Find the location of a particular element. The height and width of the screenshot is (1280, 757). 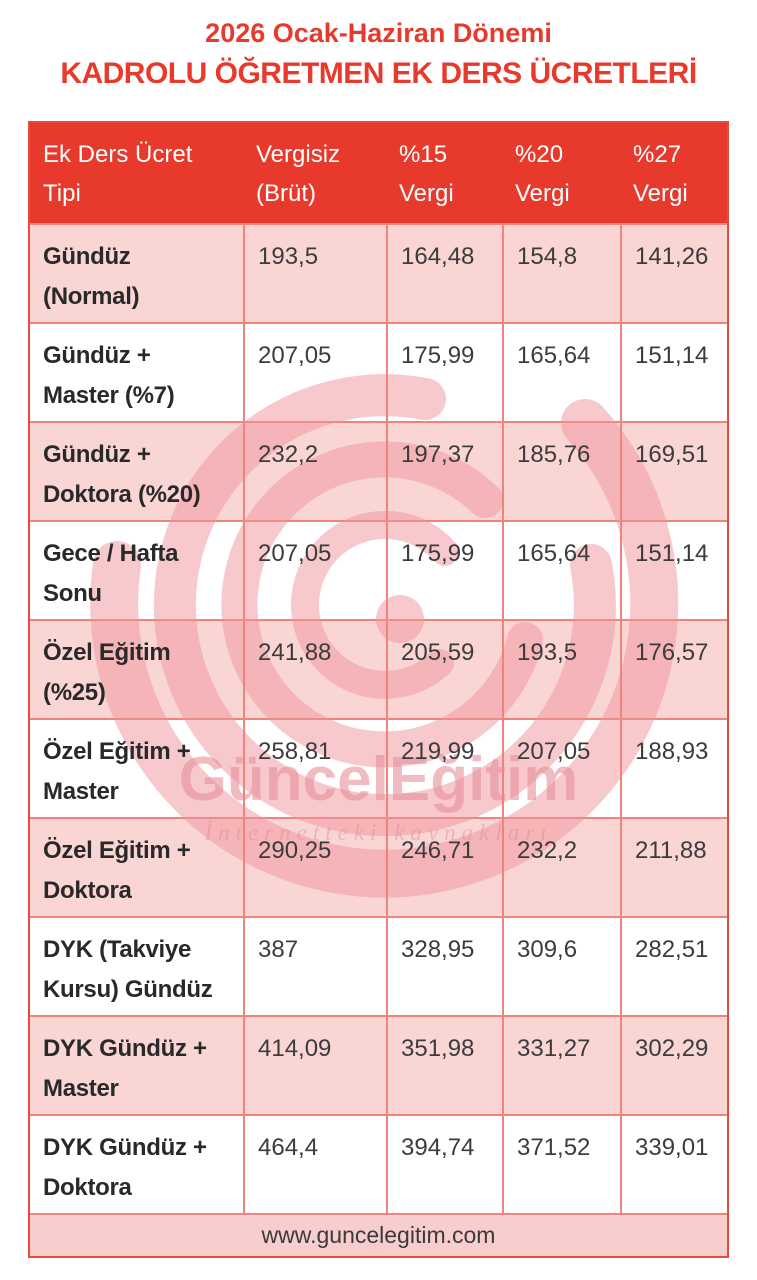

row-label-cell: Özel Eğitim + Doktora is located at coordinates (117, 870).